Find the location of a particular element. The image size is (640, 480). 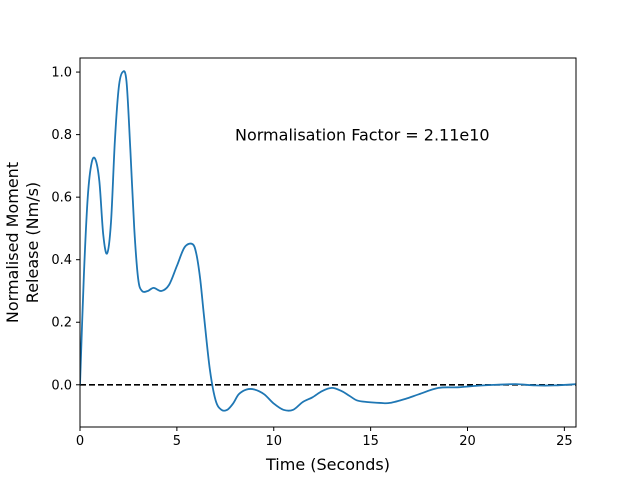

y-axis-label-line-2: Release (Nm/s) is located at coordinates (32, 242).